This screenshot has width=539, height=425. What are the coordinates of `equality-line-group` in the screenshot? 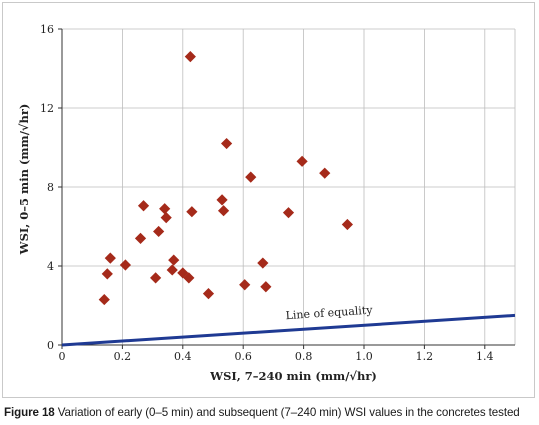 It's located at (288, 330).